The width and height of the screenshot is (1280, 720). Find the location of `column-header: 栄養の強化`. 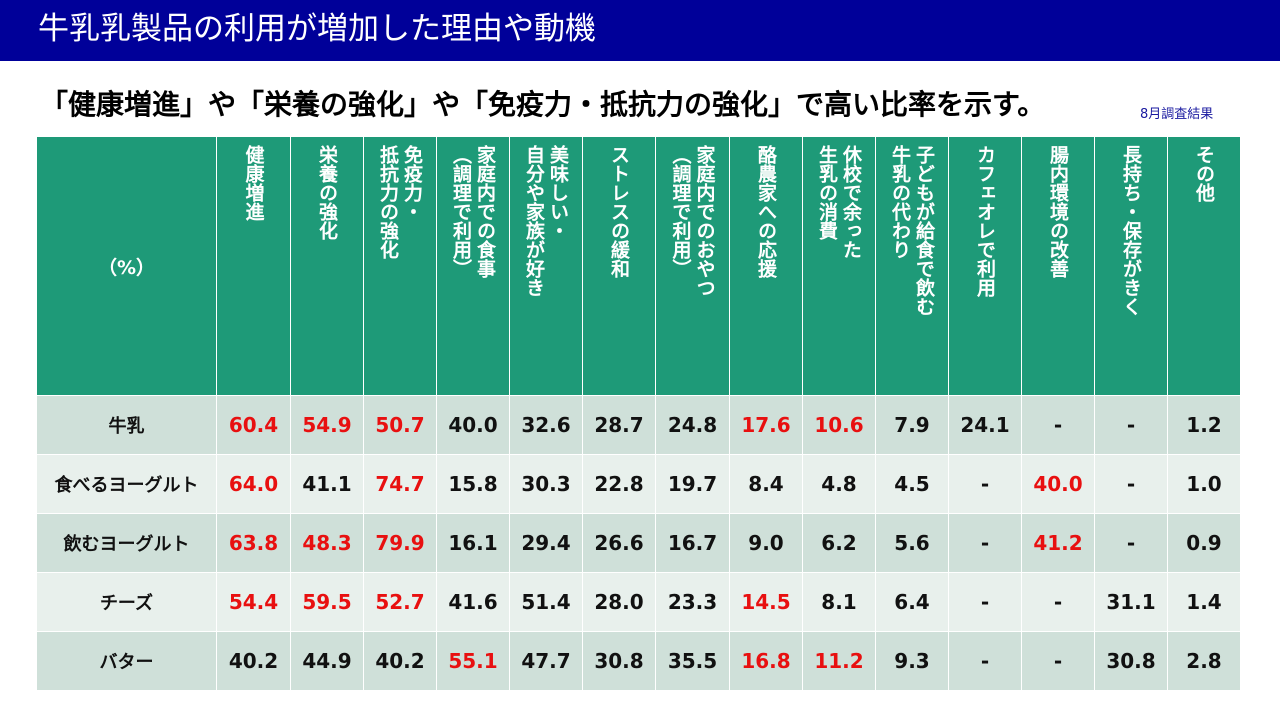

column-header: 栄養の強化 is located at coordinates (327, 266).